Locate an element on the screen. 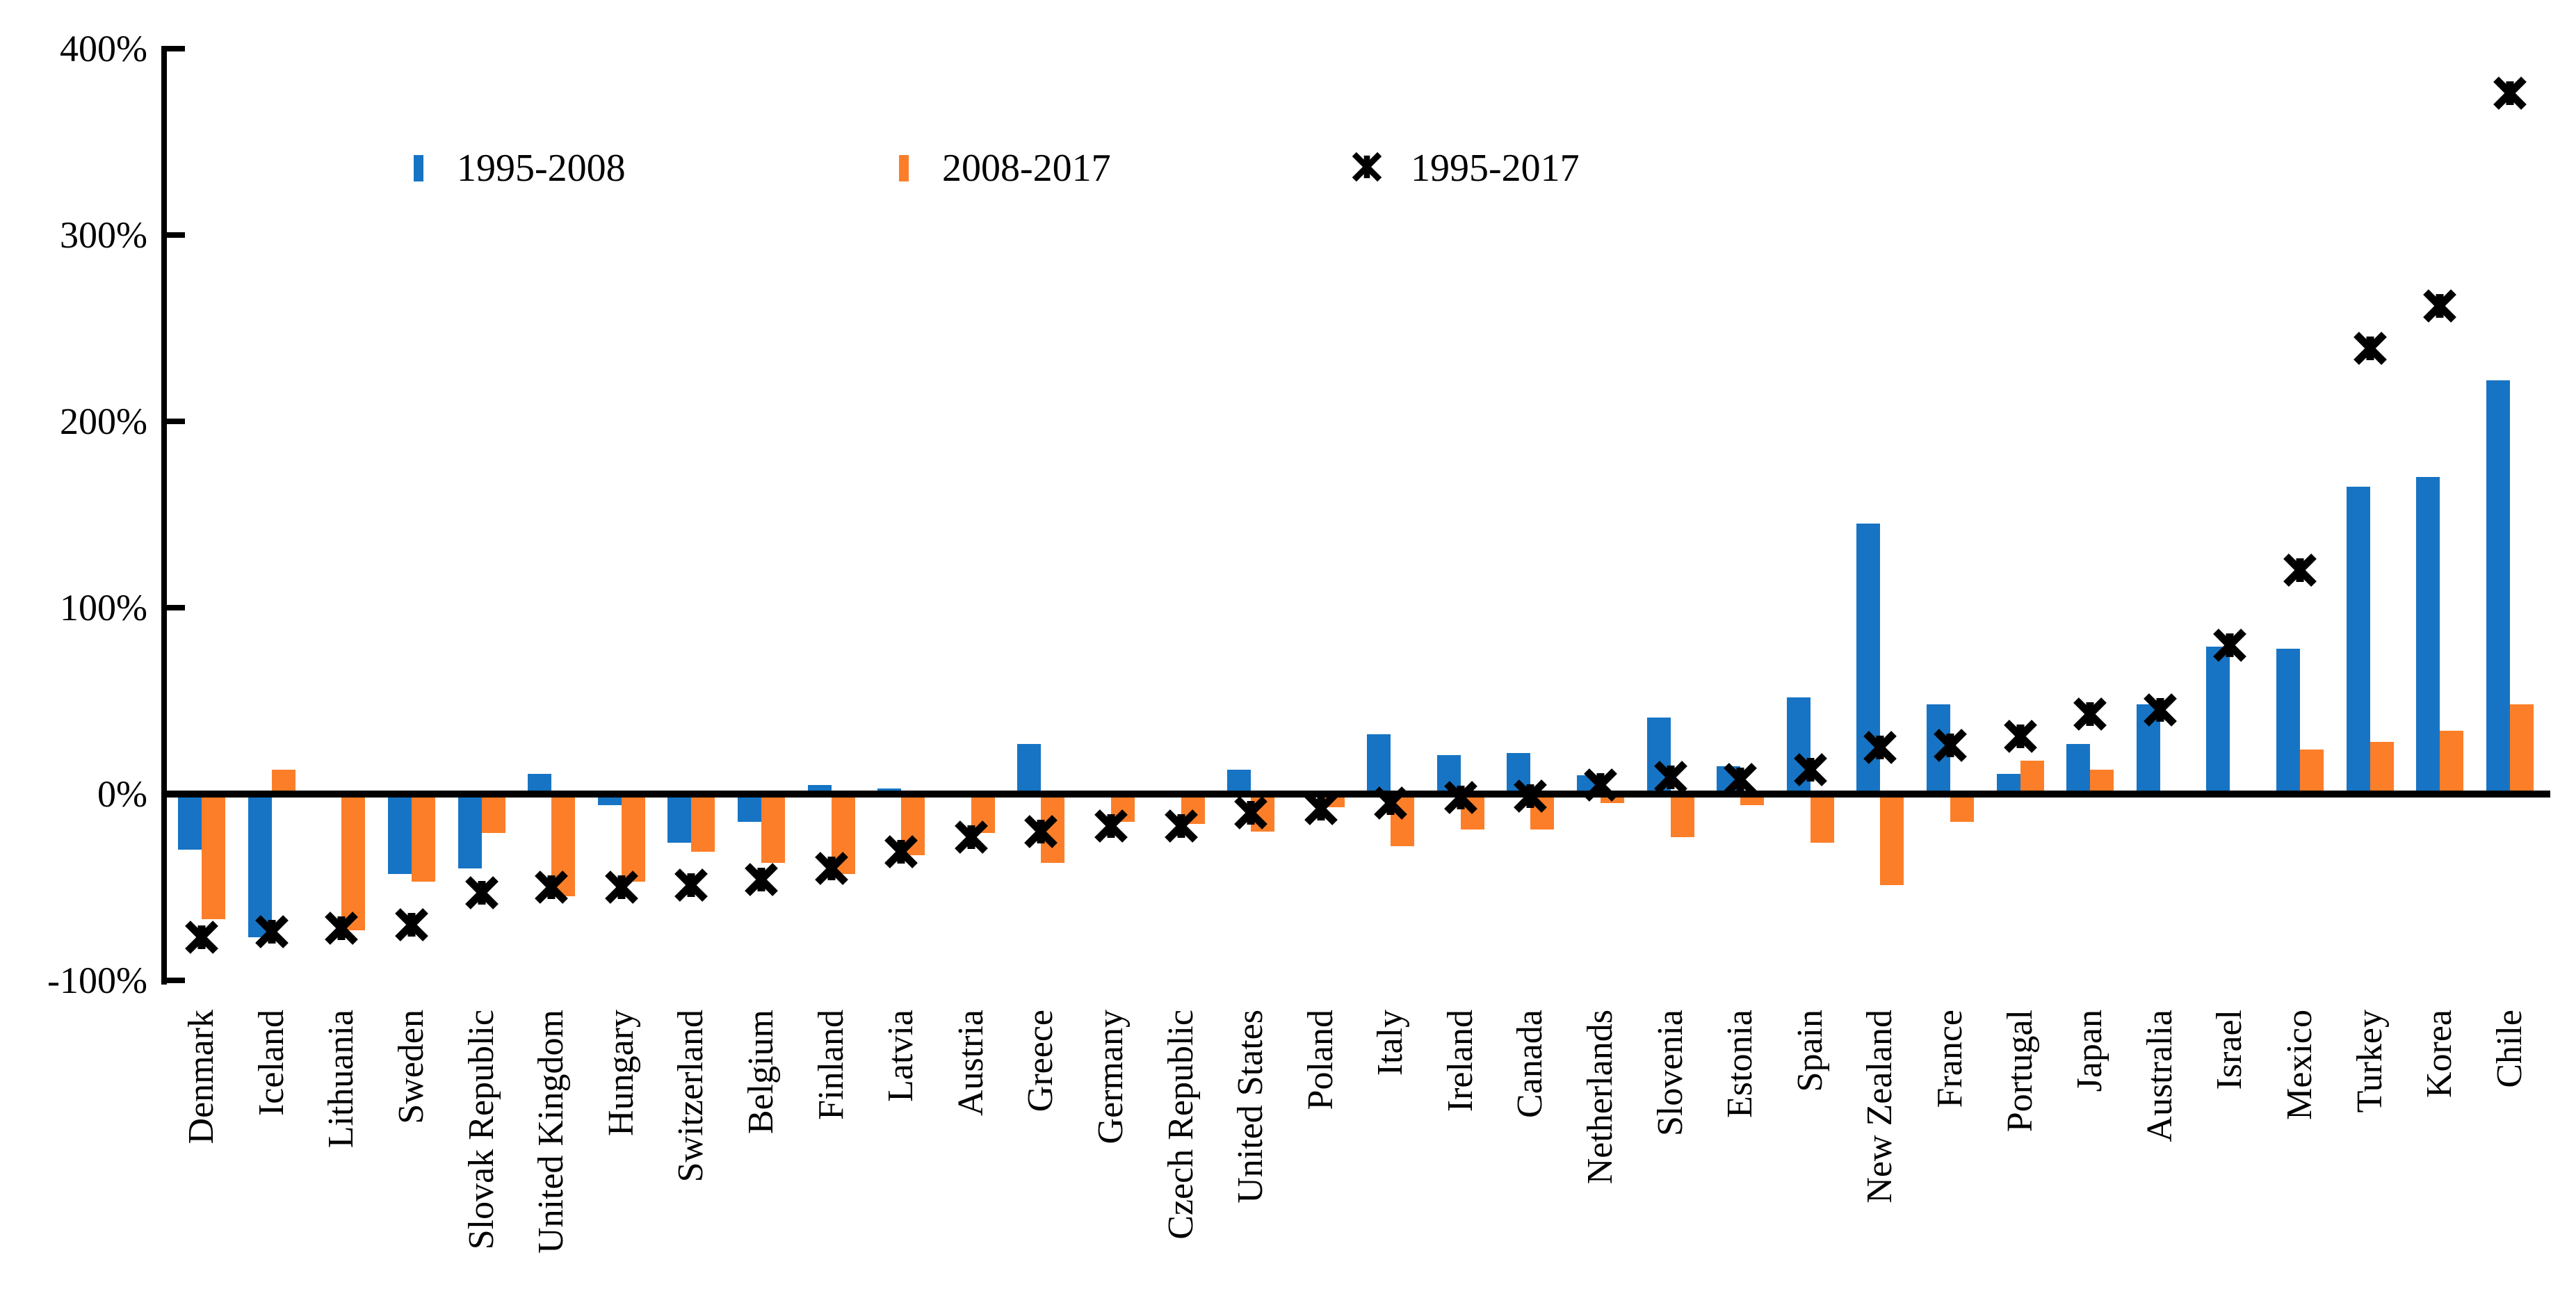 This screenshot has height=1303, width=2576. legend-item-2008-2017: 2008-2017 is located at coordinates (1005, 168).